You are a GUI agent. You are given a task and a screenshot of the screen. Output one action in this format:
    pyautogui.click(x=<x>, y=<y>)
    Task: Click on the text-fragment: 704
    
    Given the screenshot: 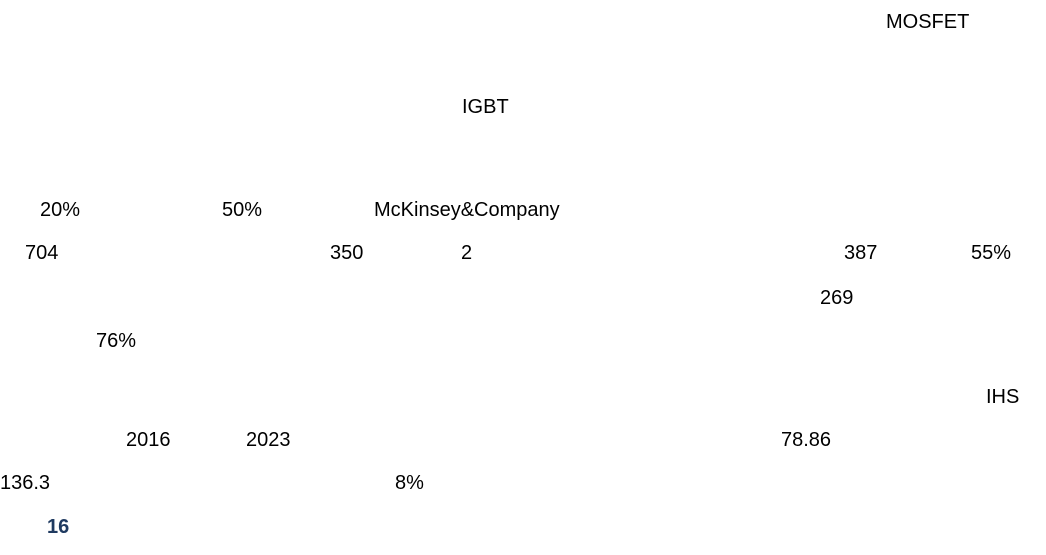 What is the action you would take?
    pyautogui.click(x=42, y=253)
    